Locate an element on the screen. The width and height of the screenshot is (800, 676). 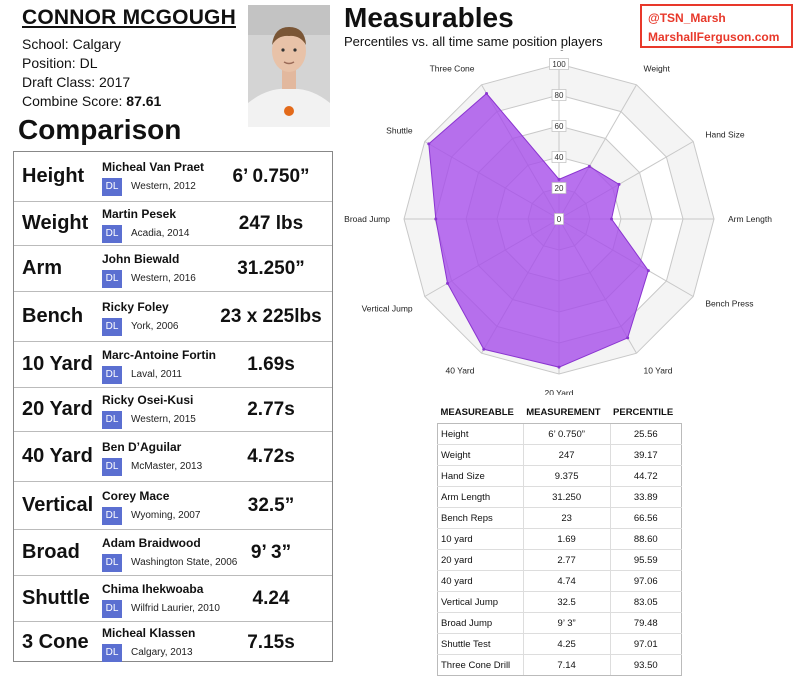
radar-category-label: 10 Yard is located at coordinates (658, 370).